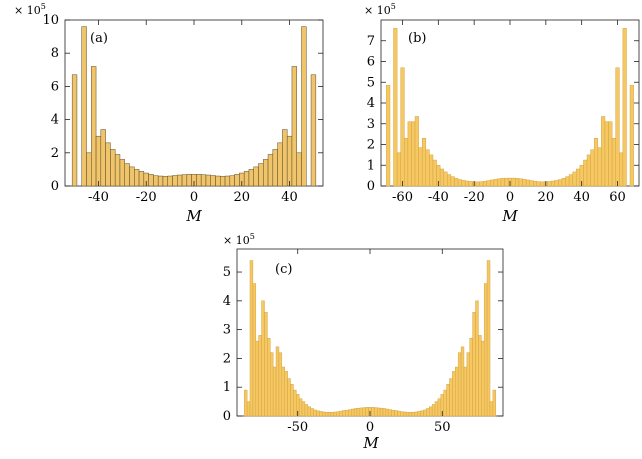 The height and width of the screenshot is (459, 642). What do you see at coordinates (417, 38) in the screenshot?
I see `panel-b-label: (b)` at bounding box center [417, 38].